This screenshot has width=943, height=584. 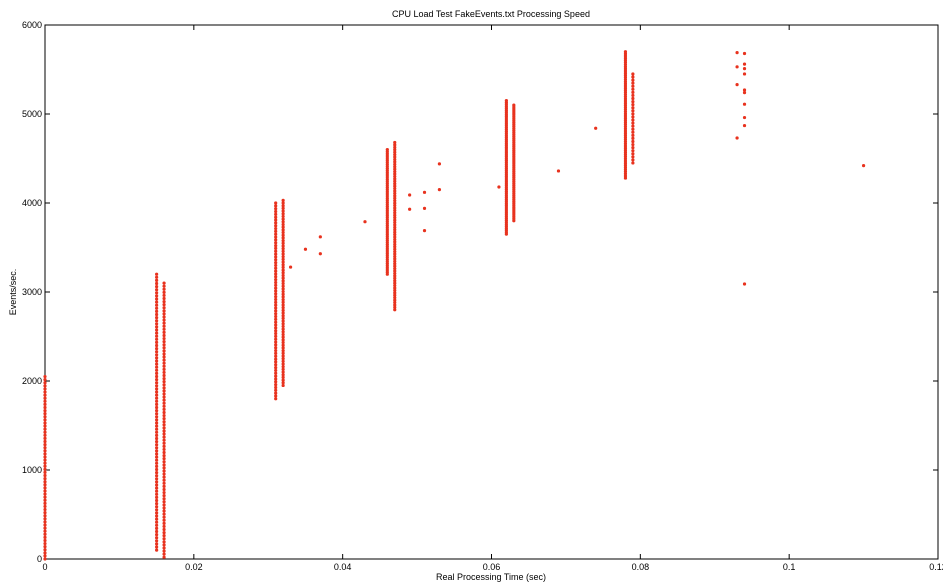 I want to click on y-tick-label: 6000, so click(x=32, y=25).